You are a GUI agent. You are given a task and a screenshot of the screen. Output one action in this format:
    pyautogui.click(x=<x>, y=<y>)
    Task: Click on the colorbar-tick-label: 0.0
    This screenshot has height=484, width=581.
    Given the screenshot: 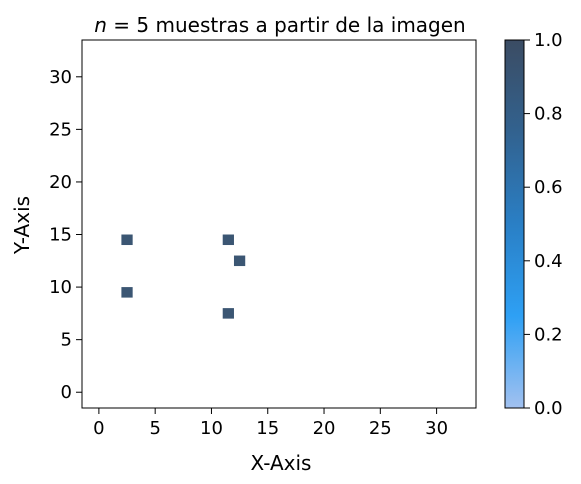 What is the action you would take?
    pyautogui.click(x=548, y=408)
    